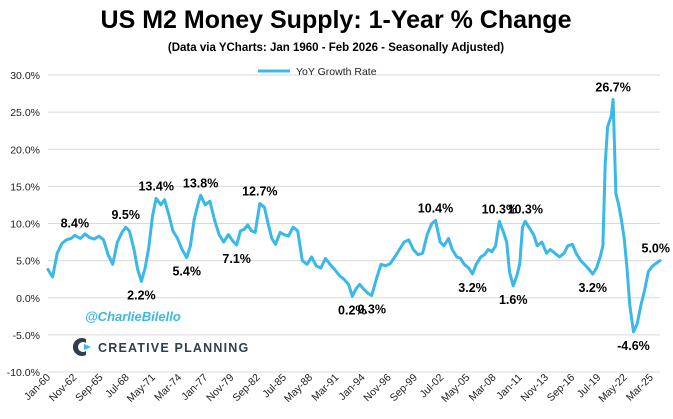 The image size is (673, 419). I want to click on x-tick-label: Mar-91, so click(325, 388).